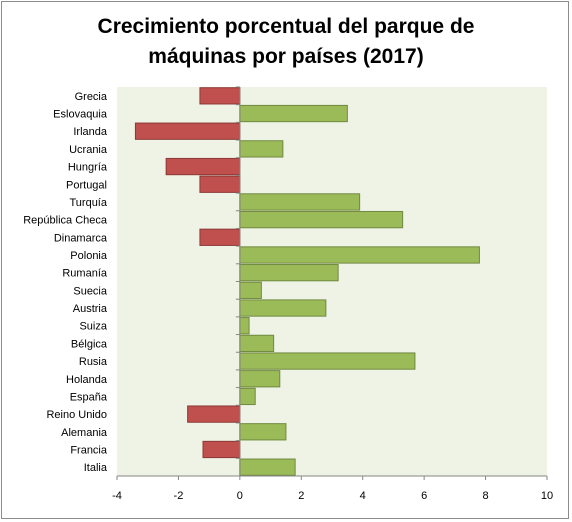 The image size is (572, 522). Describe the element at coordinates (203, 166) in the screenshot. I see `bar-hungría` at that location.